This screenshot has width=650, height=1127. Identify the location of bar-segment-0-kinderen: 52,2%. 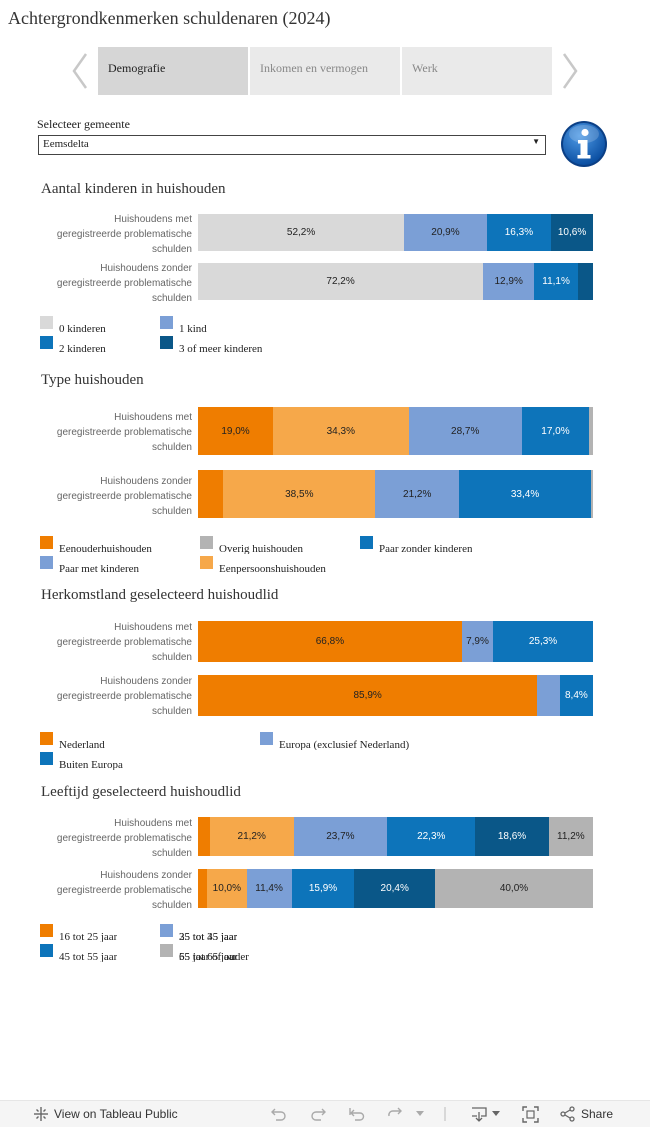
(301, 232).